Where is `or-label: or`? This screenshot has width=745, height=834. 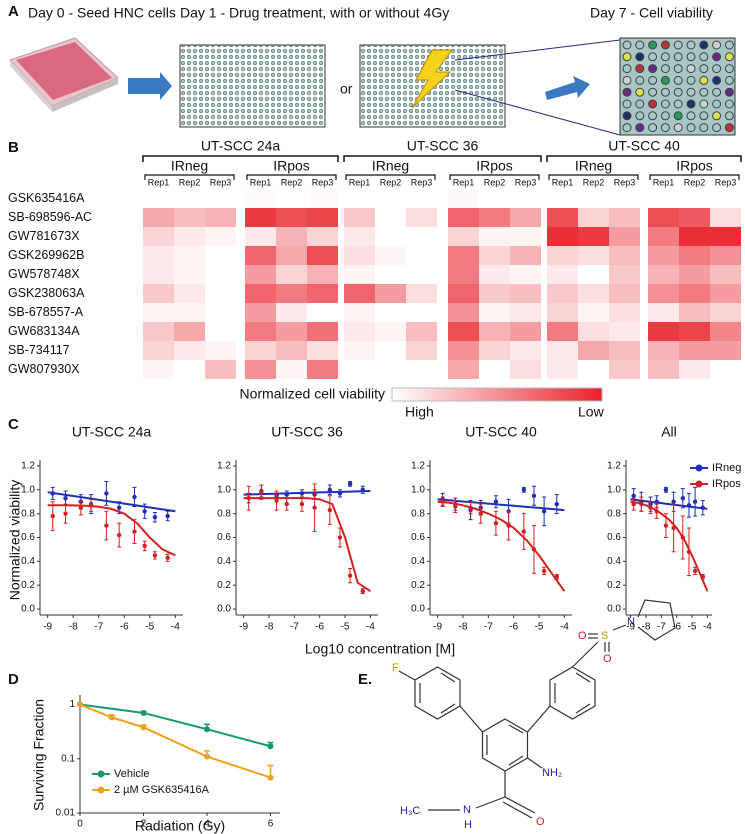
or-label: or is located at coordinates (346, 89).